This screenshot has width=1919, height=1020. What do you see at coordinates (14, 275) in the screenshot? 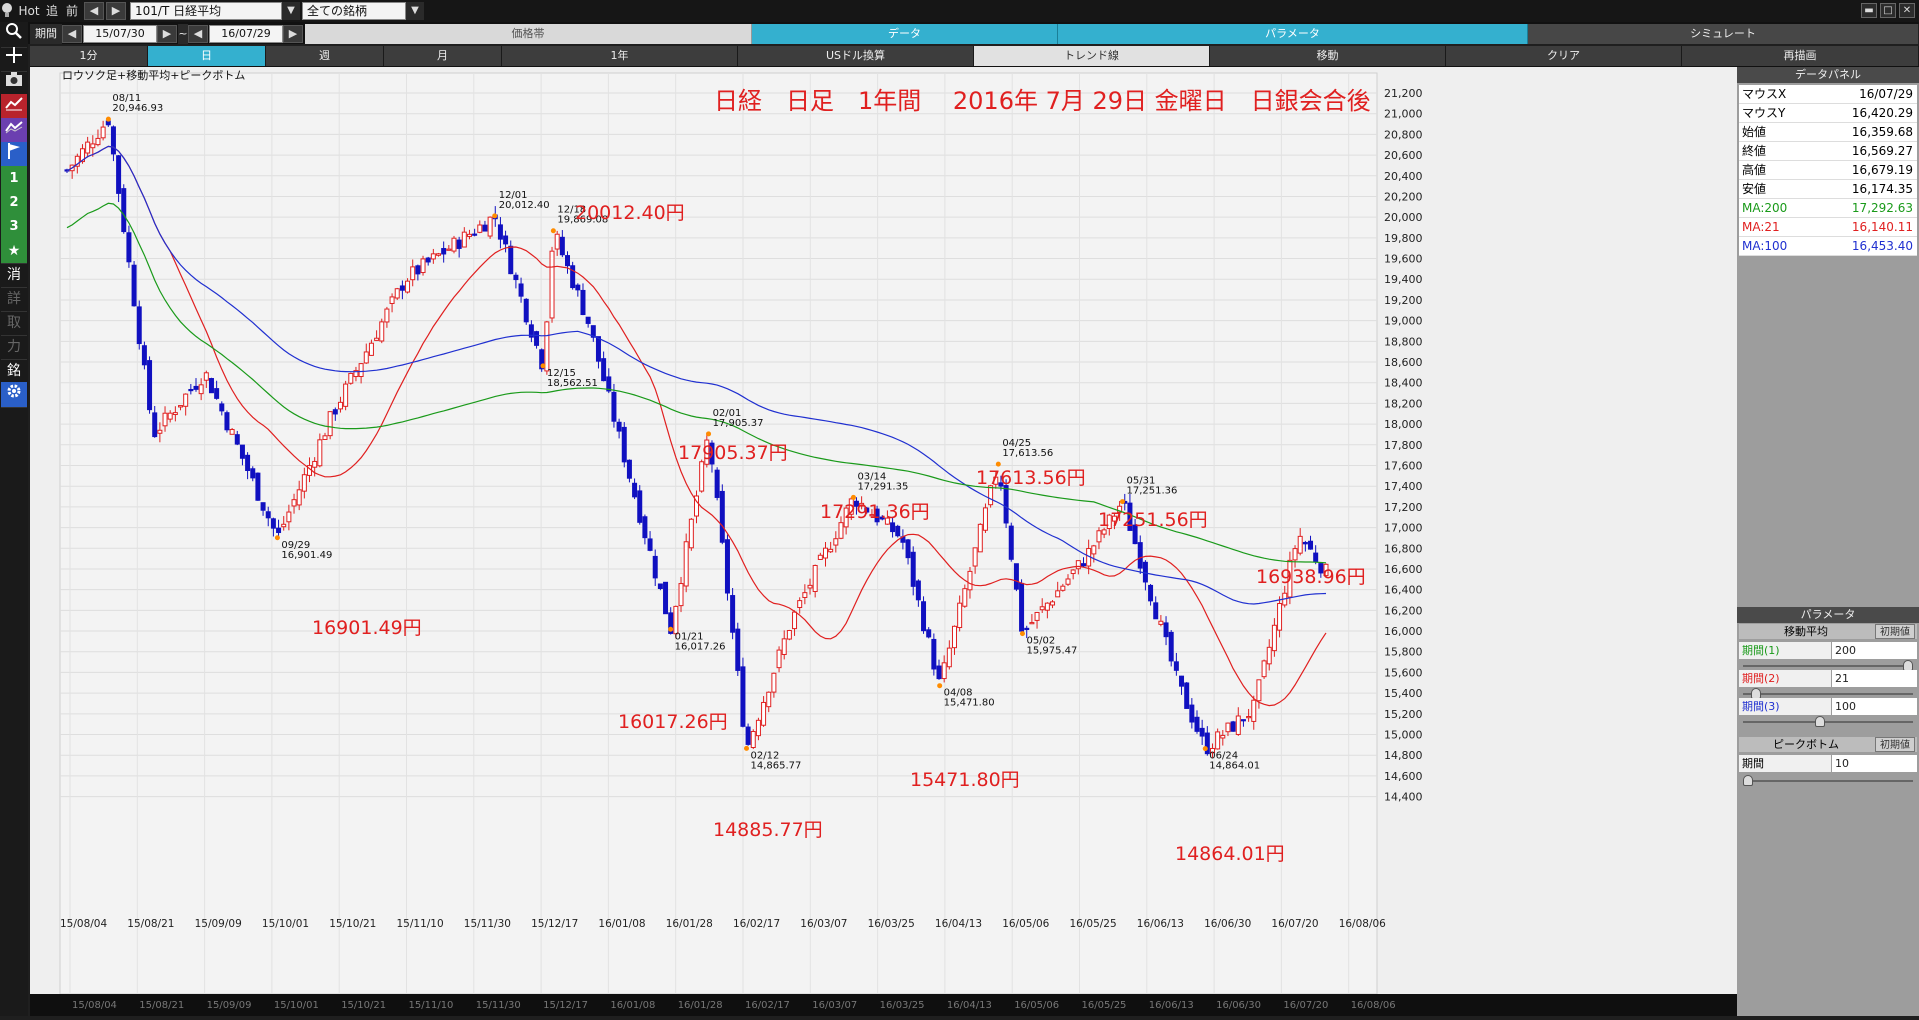
I see `erase-button: 消` at bounding box center [14, 275].